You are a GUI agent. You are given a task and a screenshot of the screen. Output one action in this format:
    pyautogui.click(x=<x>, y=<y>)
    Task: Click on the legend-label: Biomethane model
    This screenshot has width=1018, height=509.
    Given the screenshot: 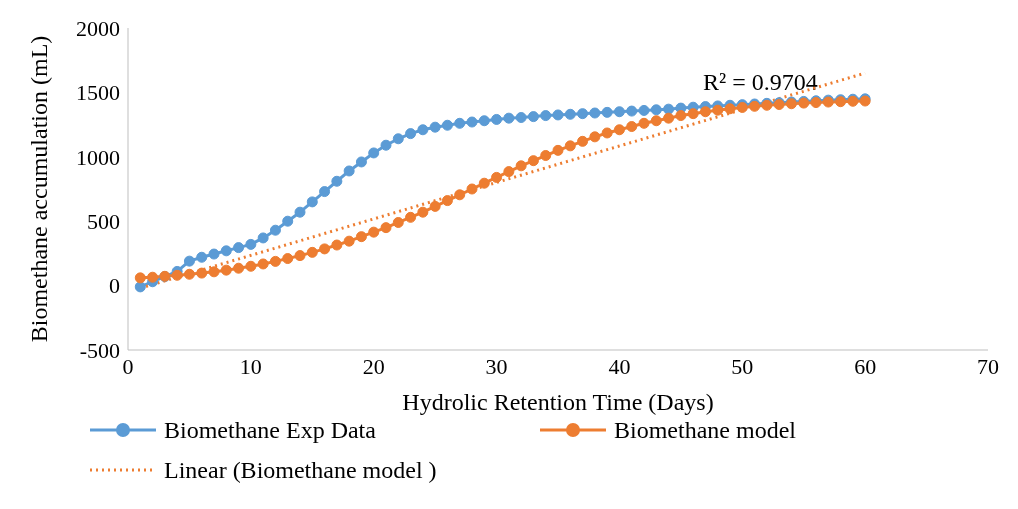 What is the action you would take?
    pyautogui.click(x=705, y=430)
    